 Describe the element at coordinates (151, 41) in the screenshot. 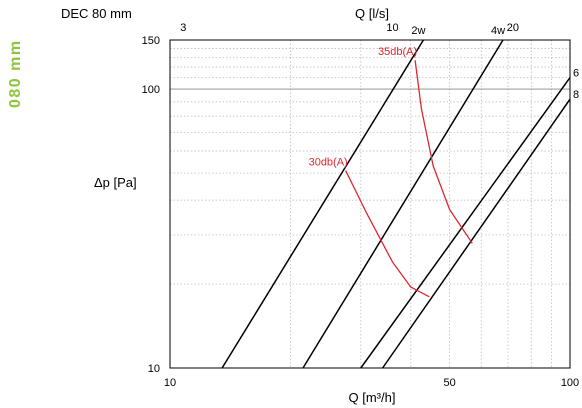

I see `y-tick-label: 150` at that location.